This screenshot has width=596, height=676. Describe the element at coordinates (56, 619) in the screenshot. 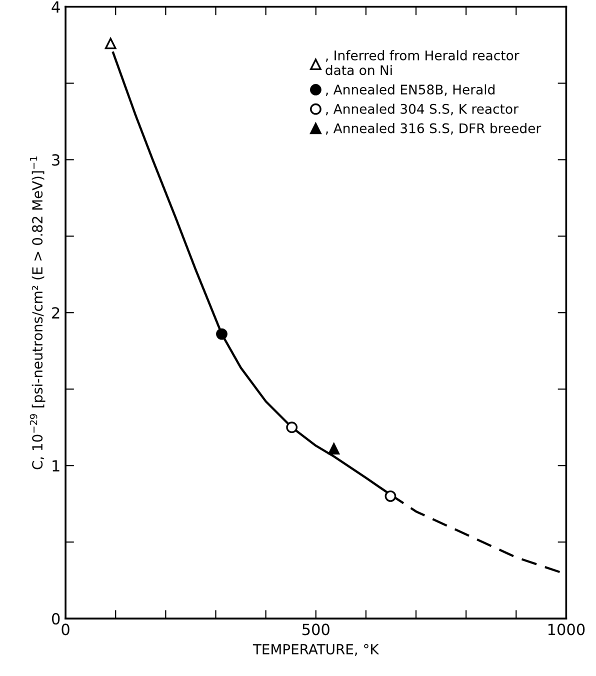

I see `y-tick-label: 0` at that location.